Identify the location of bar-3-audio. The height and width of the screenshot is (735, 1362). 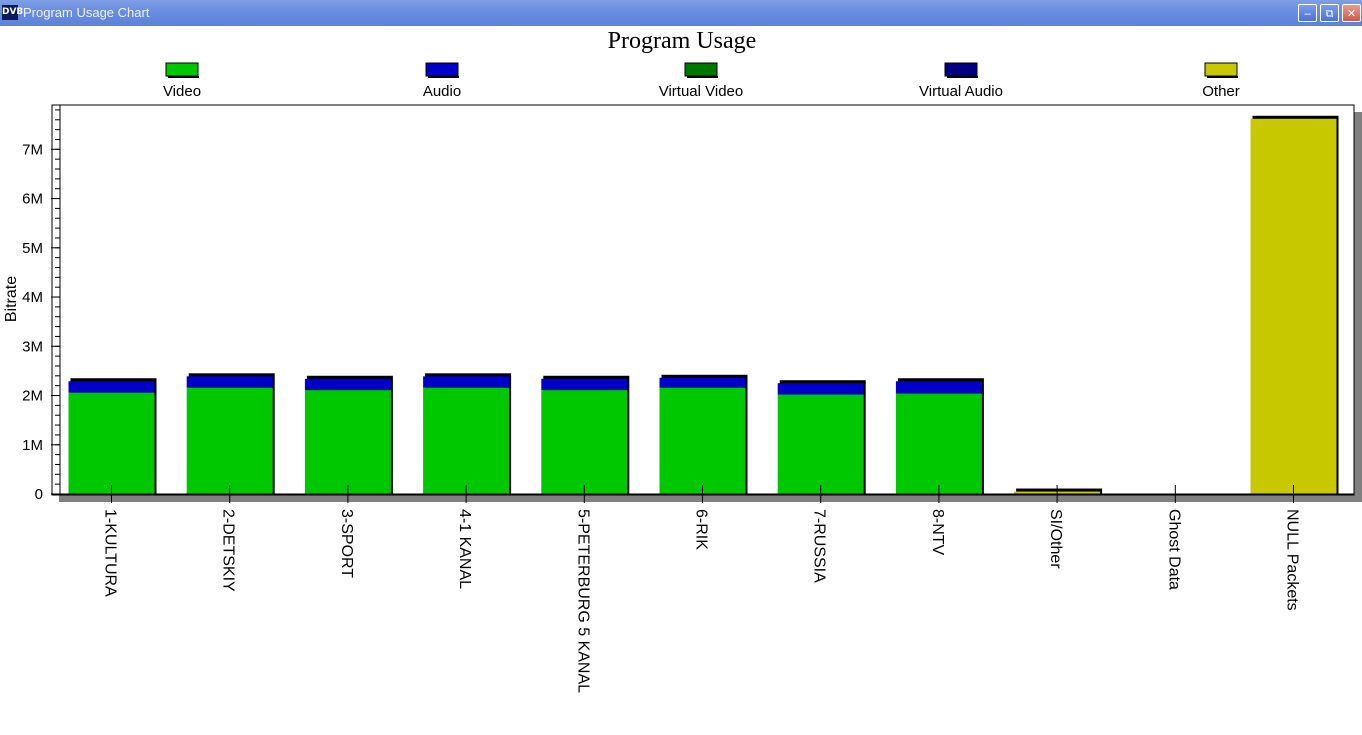
(466, 382).